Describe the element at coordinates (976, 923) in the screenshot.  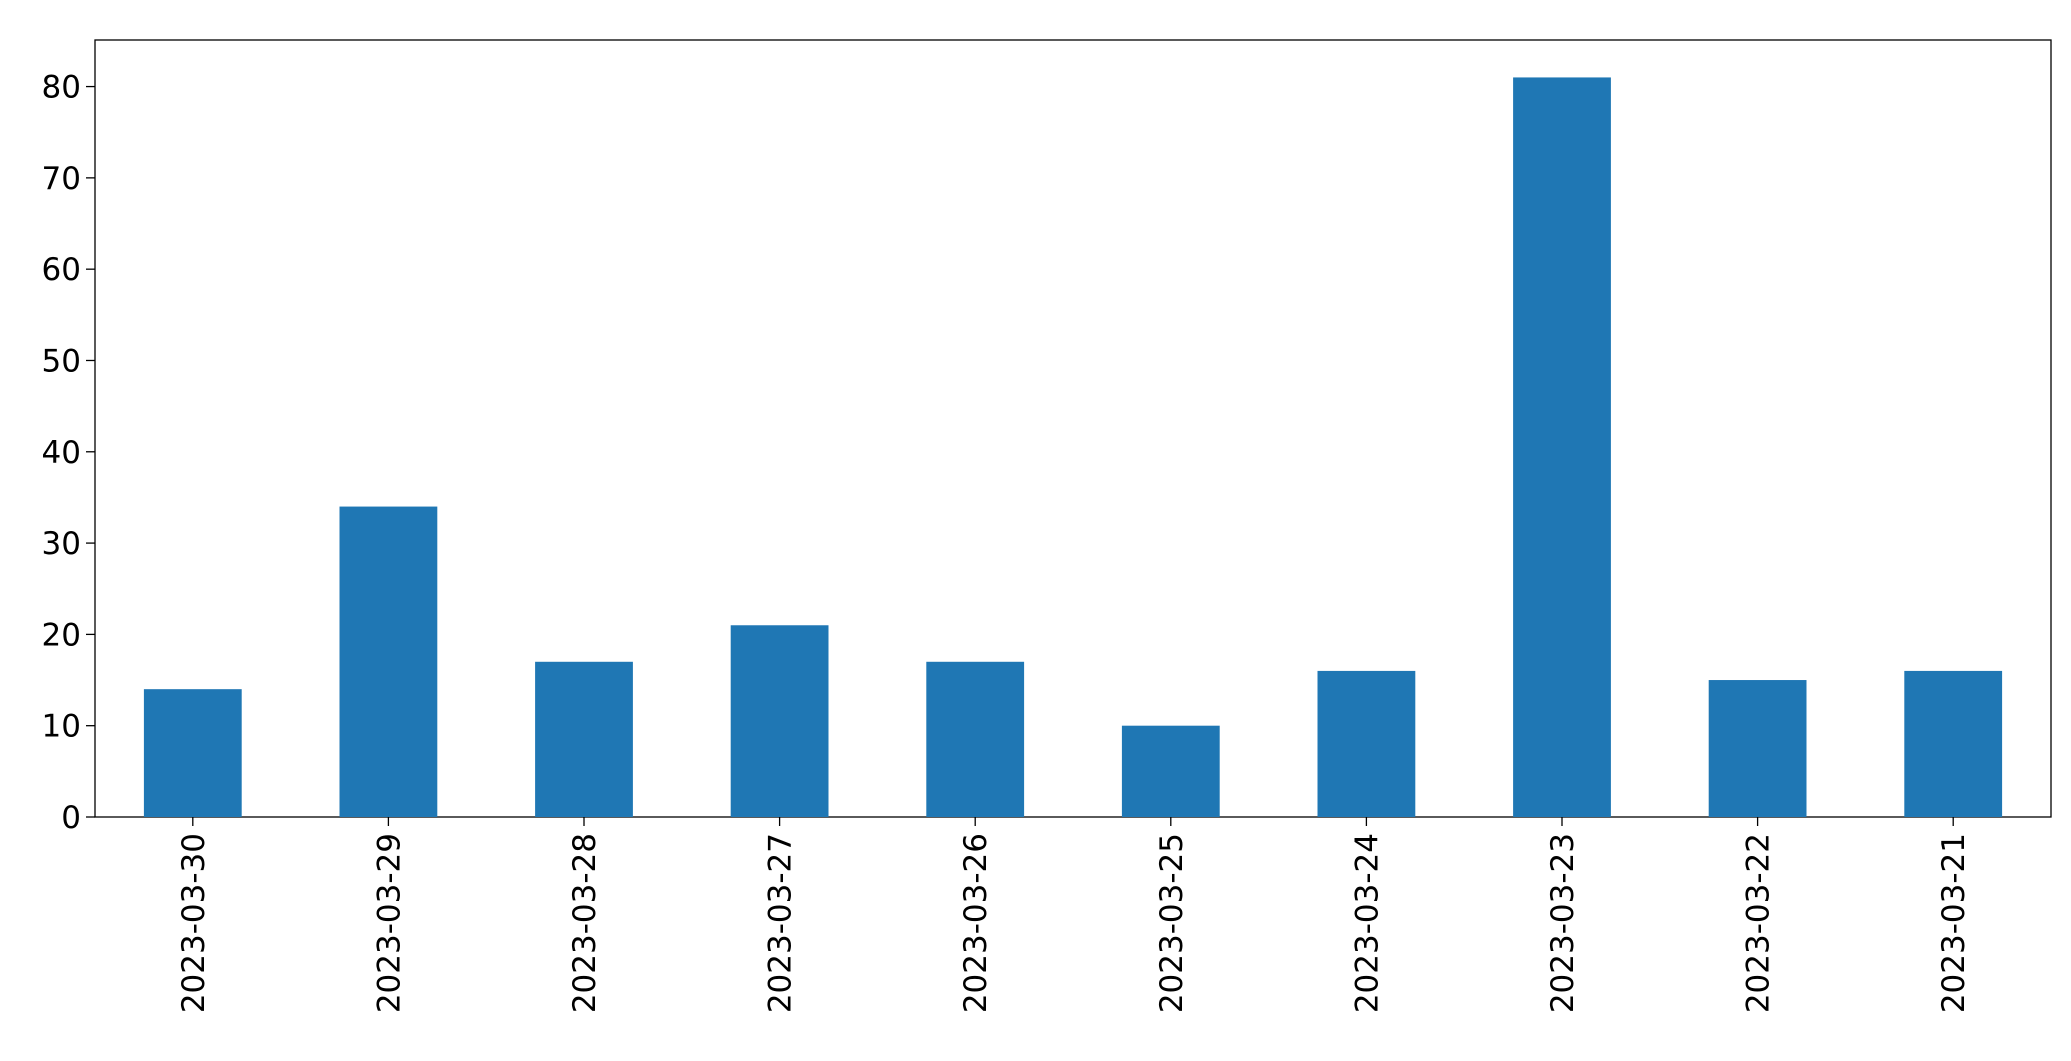
I see `x-tick-label: 2023-03-26` at that location.